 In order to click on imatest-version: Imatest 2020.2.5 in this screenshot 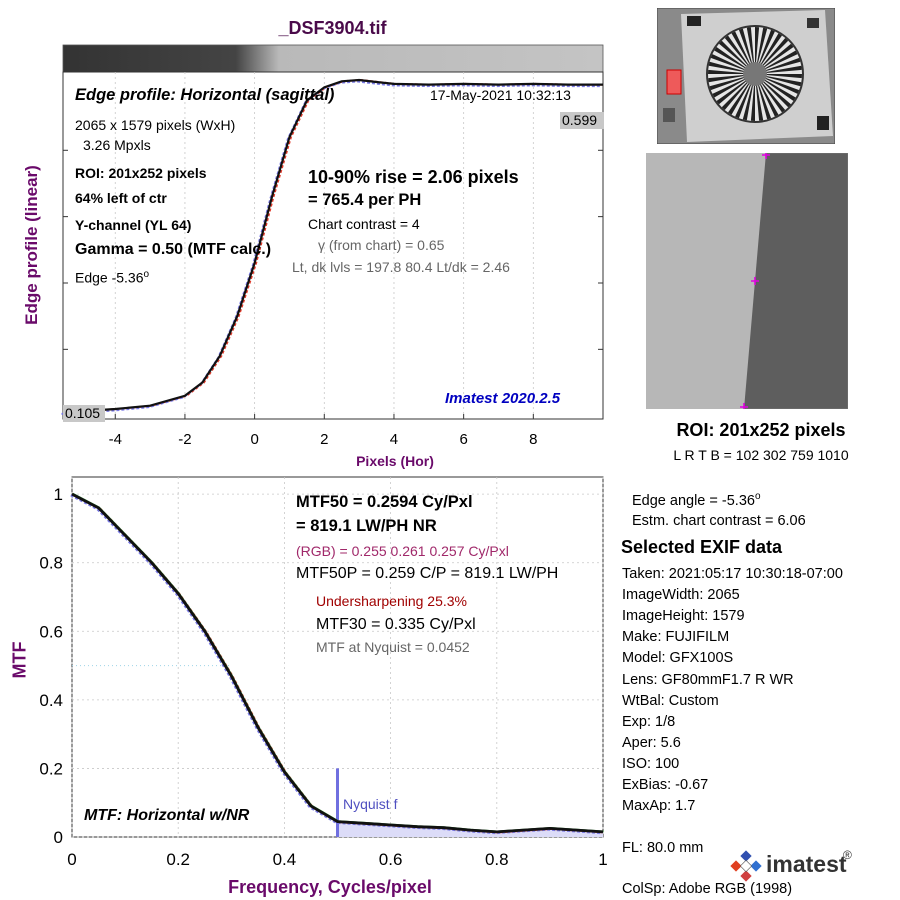, I will do `click(503, 398)`.